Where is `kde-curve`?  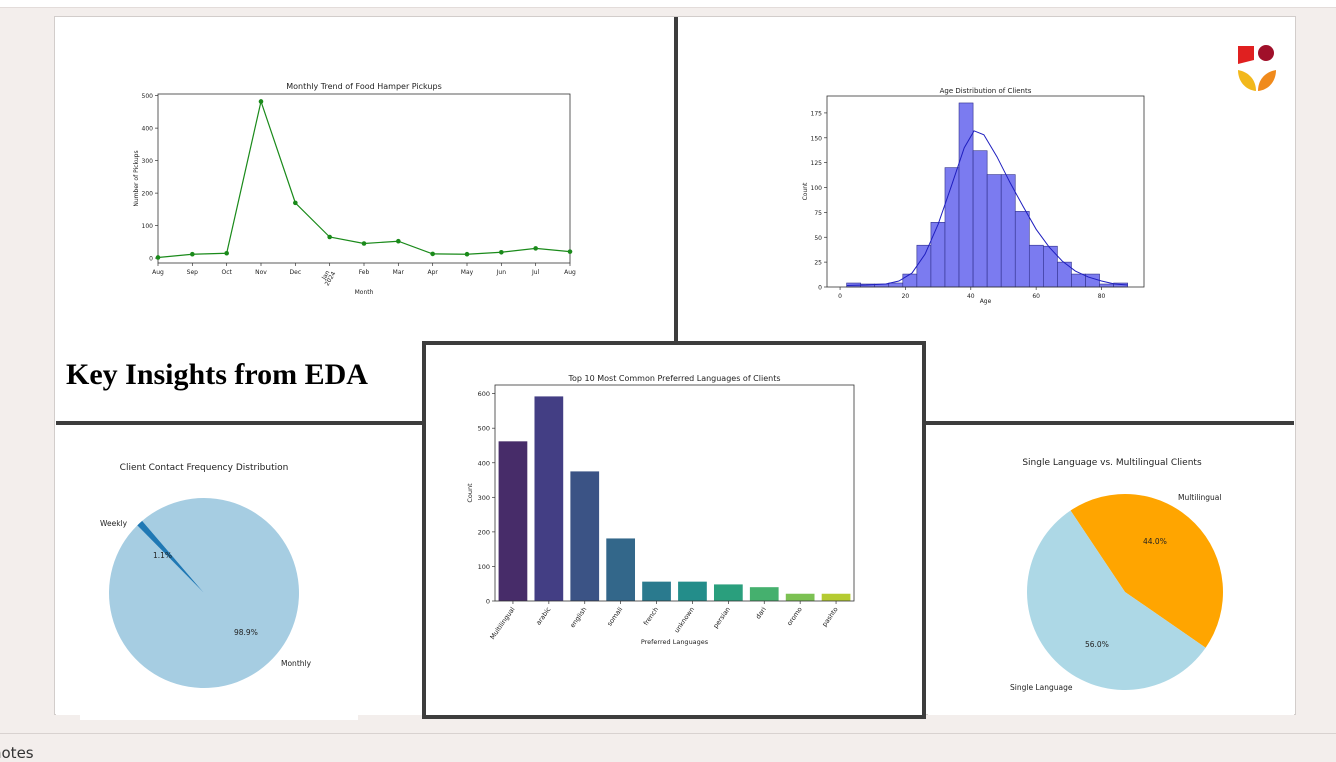
kde-curve is located at coordinates (987, 208).